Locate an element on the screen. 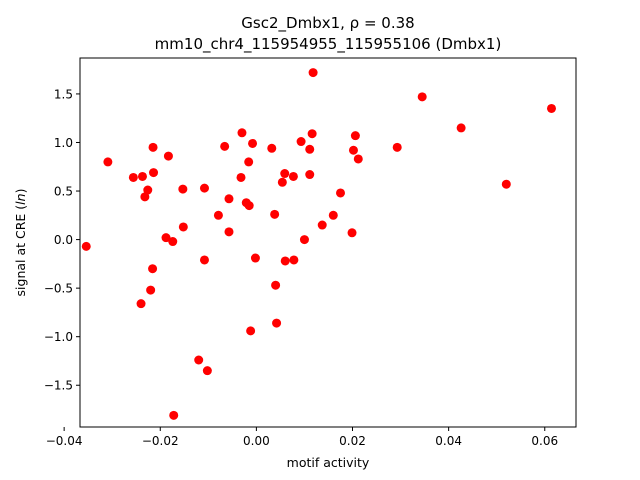 The height and width of the screenshot is (480, 640). y-tick-label: −1.0 is located at coordinates (58, 337).